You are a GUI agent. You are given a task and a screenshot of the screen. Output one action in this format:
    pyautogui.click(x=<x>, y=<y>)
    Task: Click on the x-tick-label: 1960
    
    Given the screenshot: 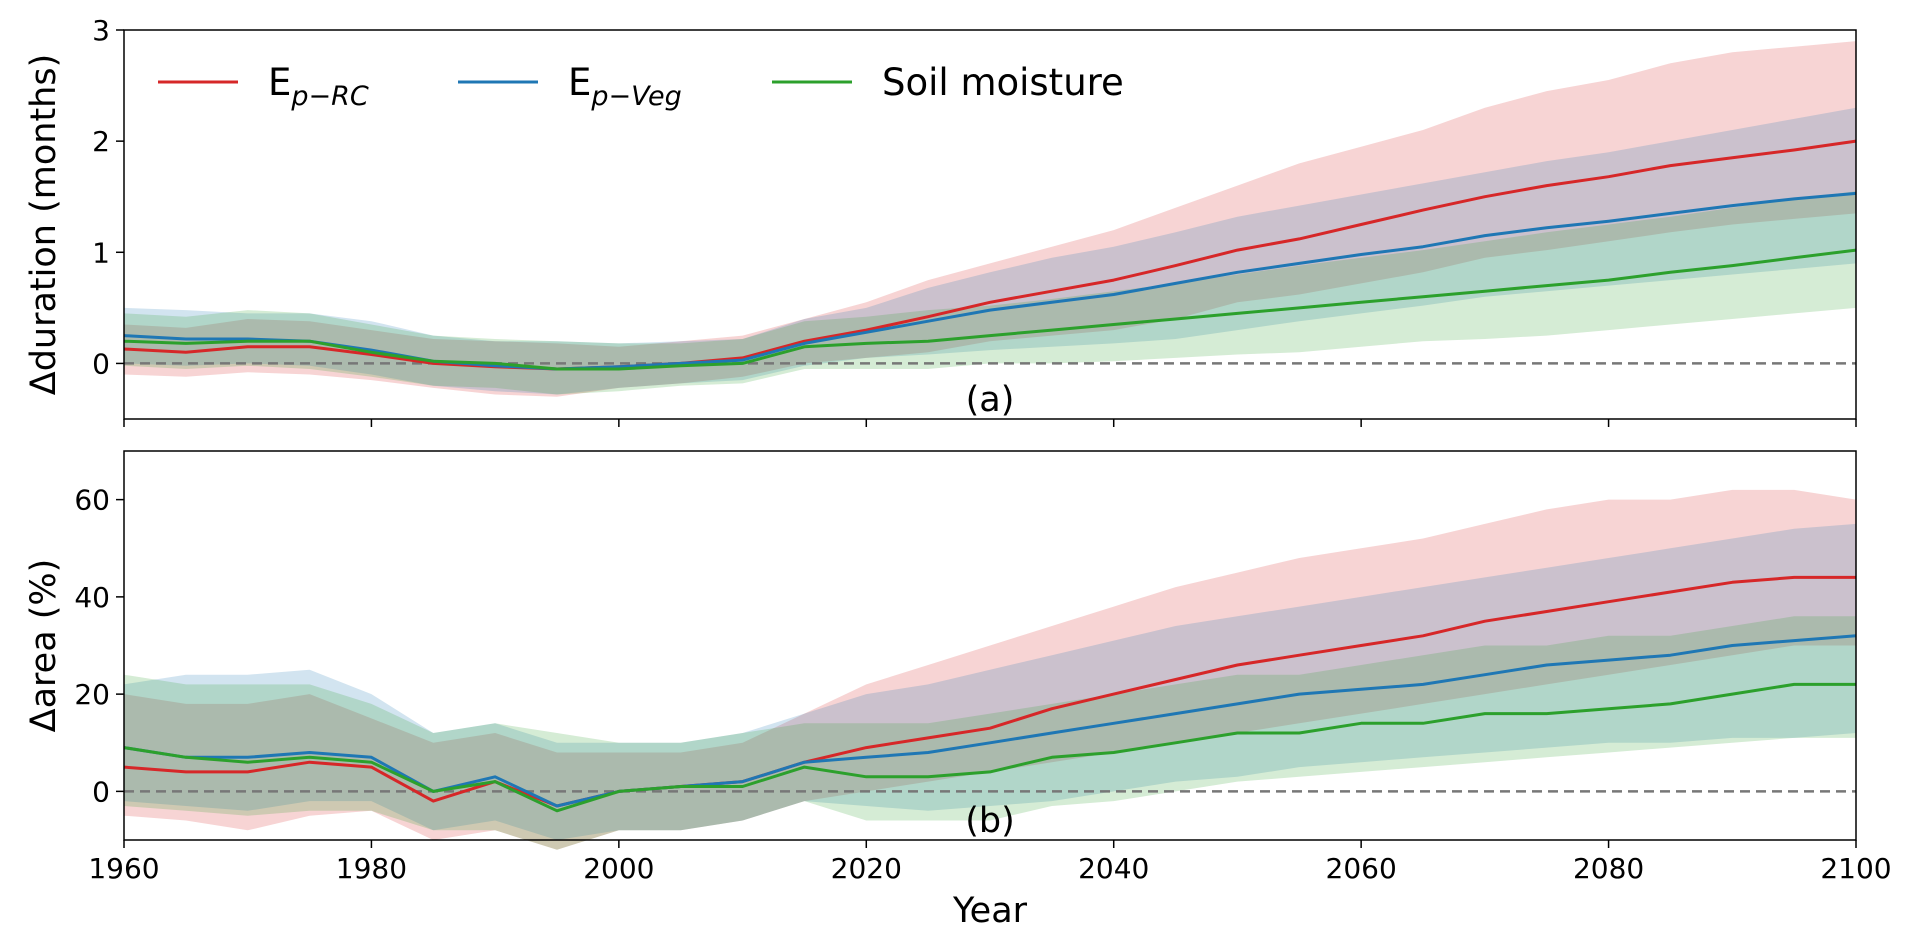 What is the action you would take?
    pyautogui.click(x=123, y=868)
    